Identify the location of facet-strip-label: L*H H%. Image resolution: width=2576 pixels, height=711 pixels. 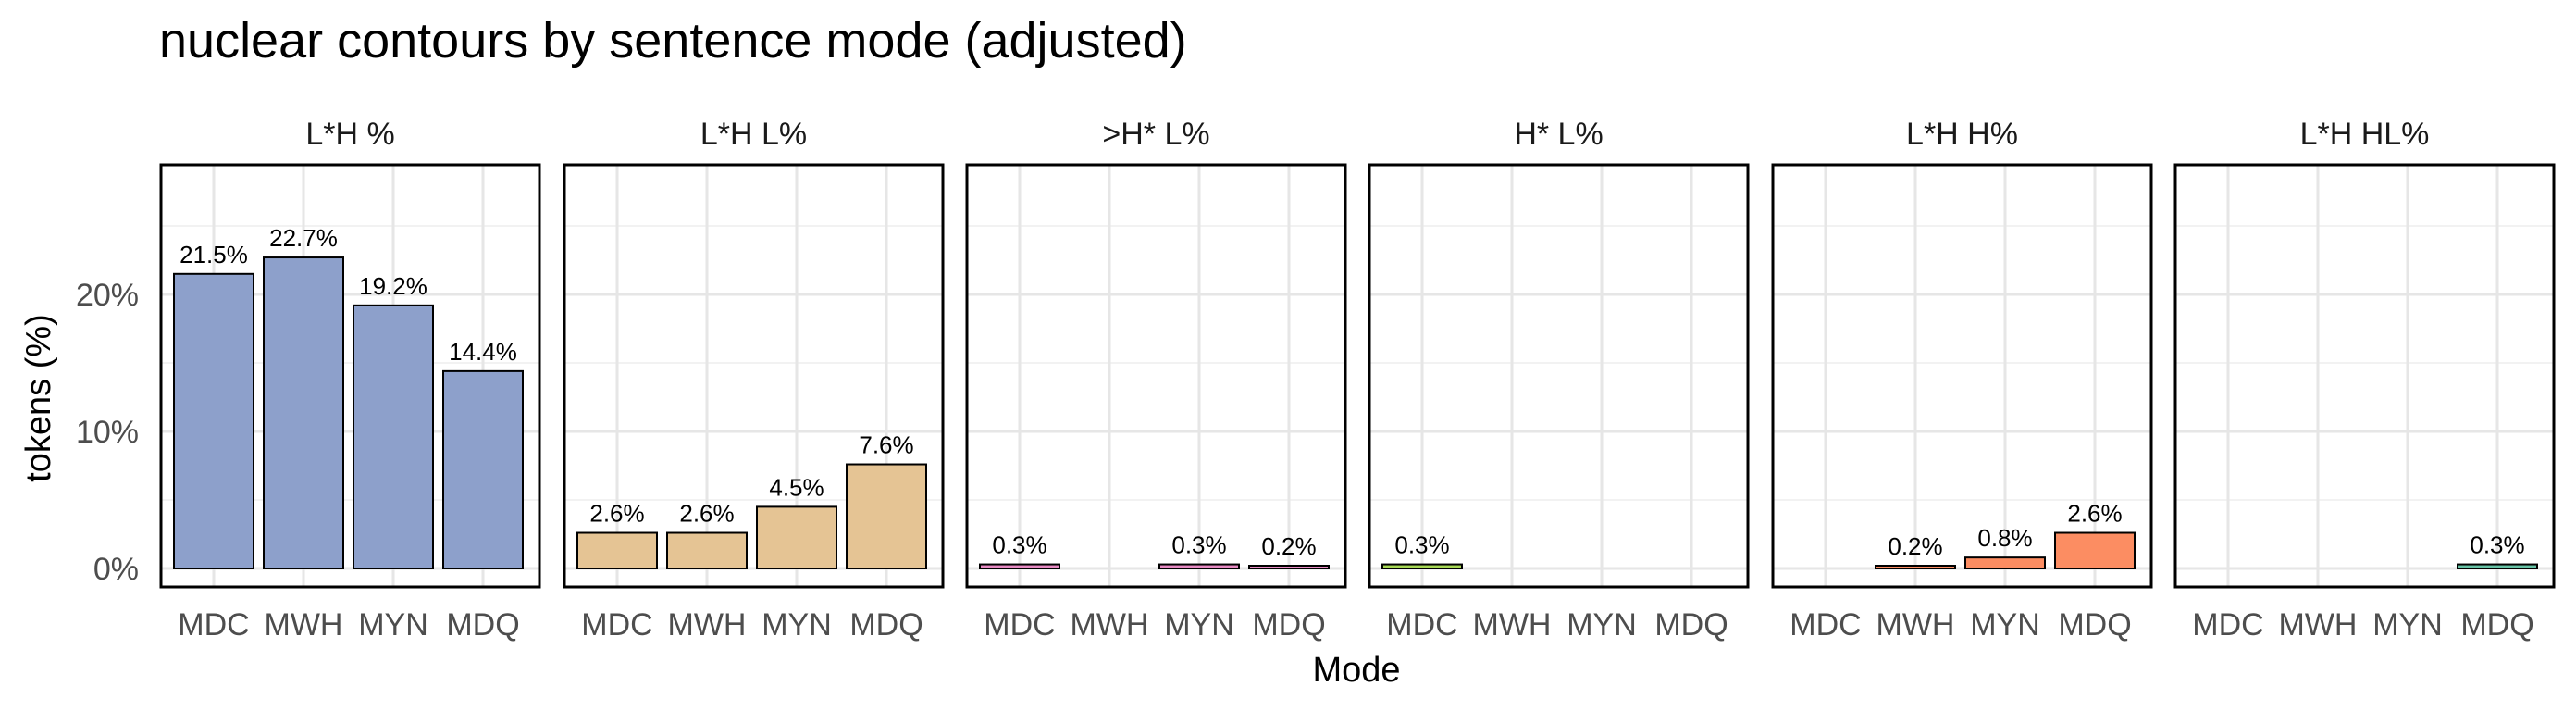
(1962, 134).